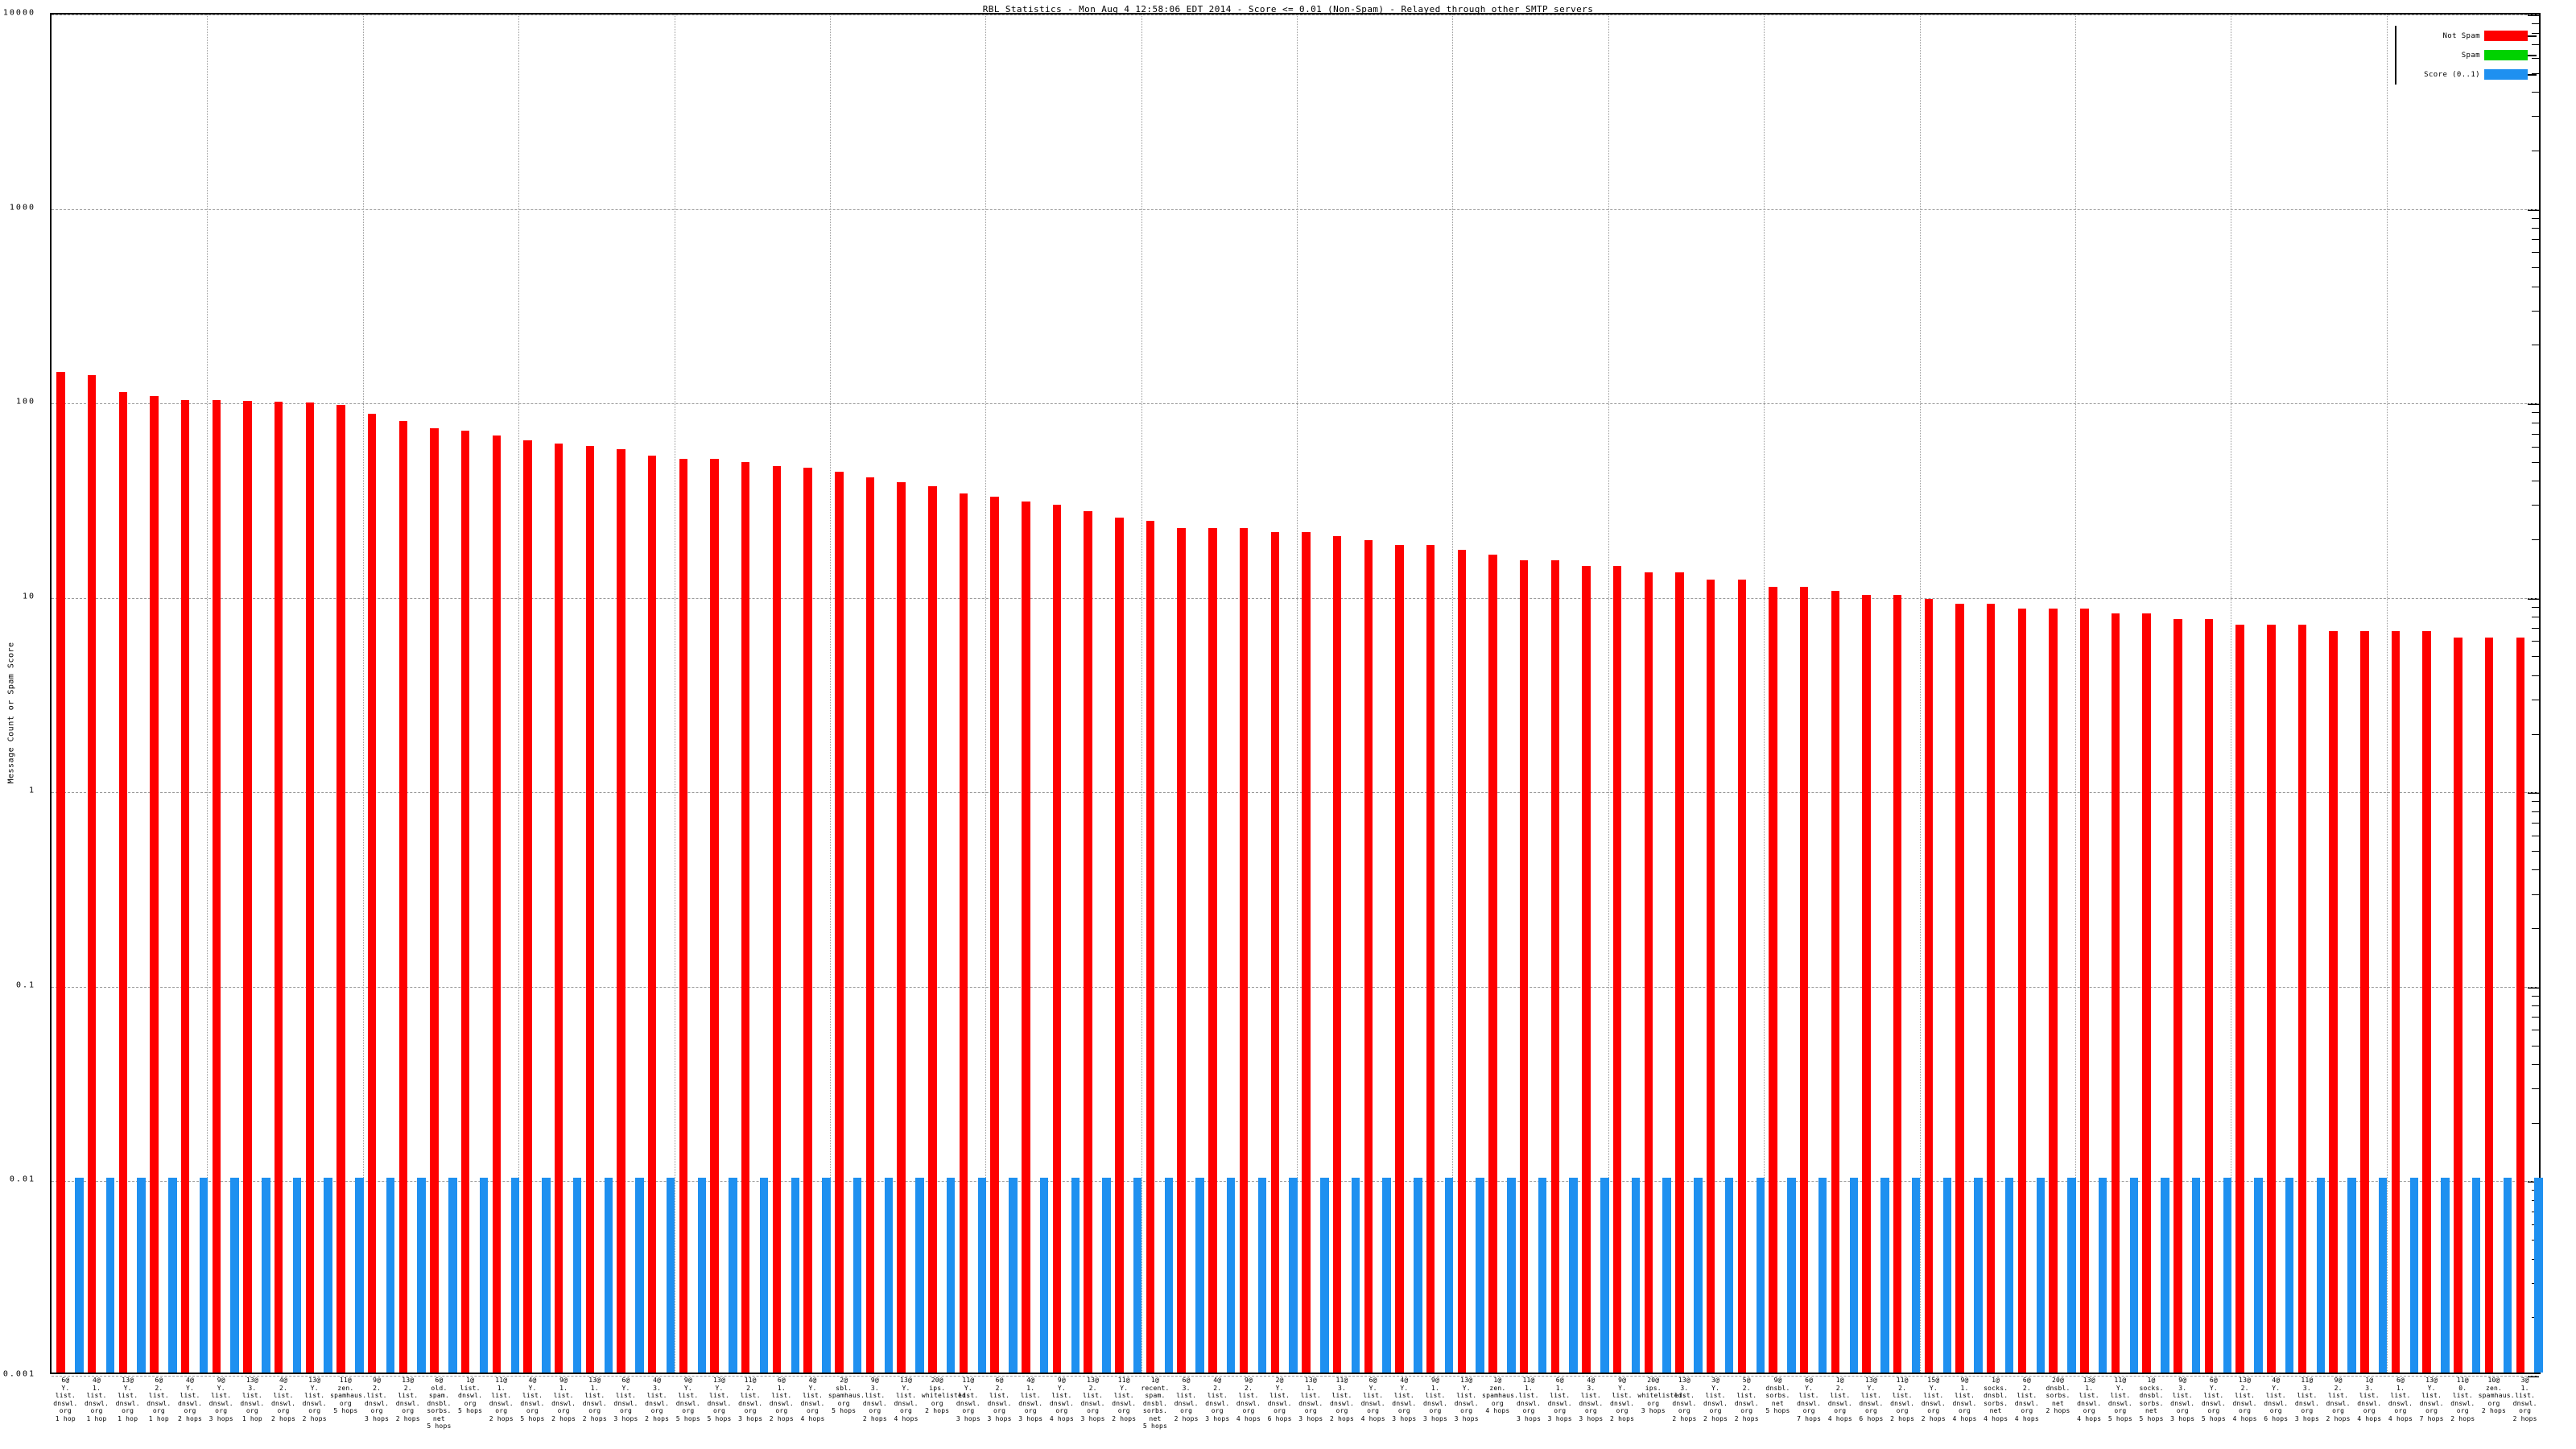  Describe the element at coordinates (2182, 1399) in the screenshot. I see `x-axis-tick-label: 9@ 3. list. dnswl. org 3 hops` at that location.